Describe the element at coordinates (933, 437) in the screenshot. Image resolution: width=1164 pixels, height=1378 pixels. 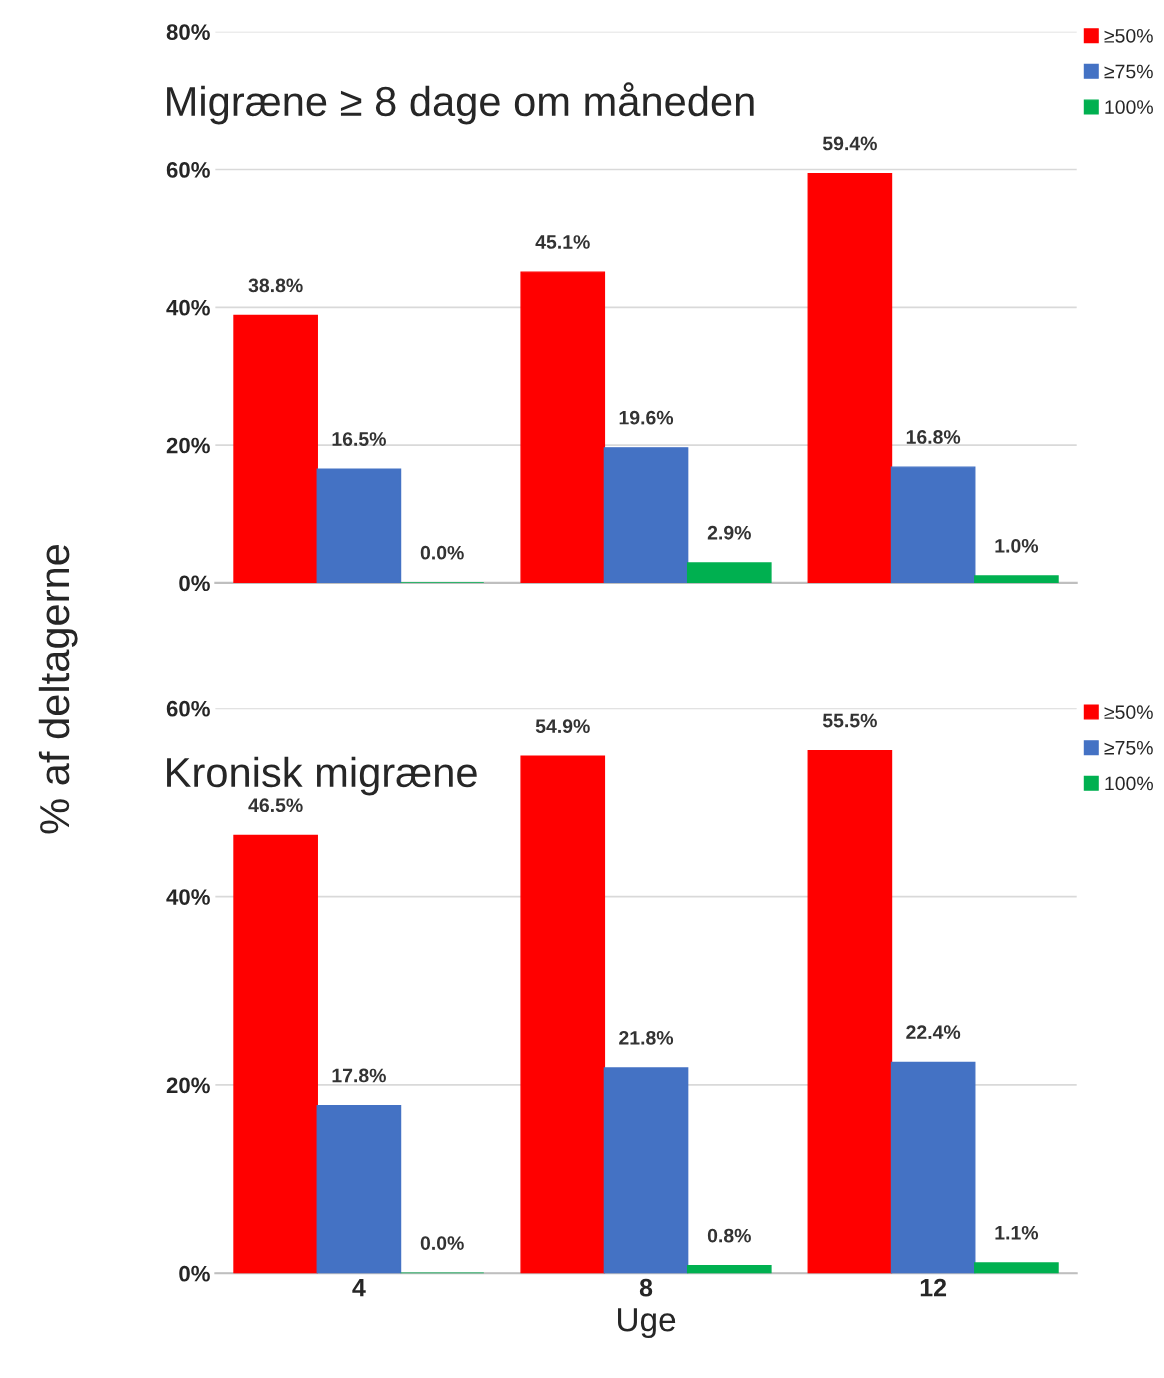
I see `data-label: 16.8%` at that location.